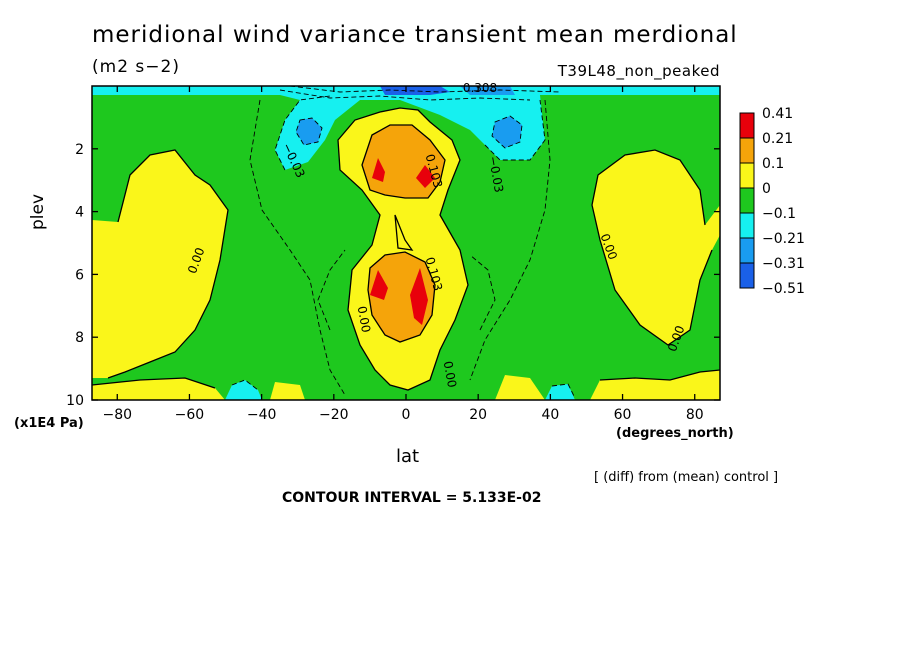 The height and width of the screenshot is (654, 904). Describe the element at coordinates (686, 477) in the screenshot. I see `diff-note: [ (diff) from (mean) control ]` at that location.